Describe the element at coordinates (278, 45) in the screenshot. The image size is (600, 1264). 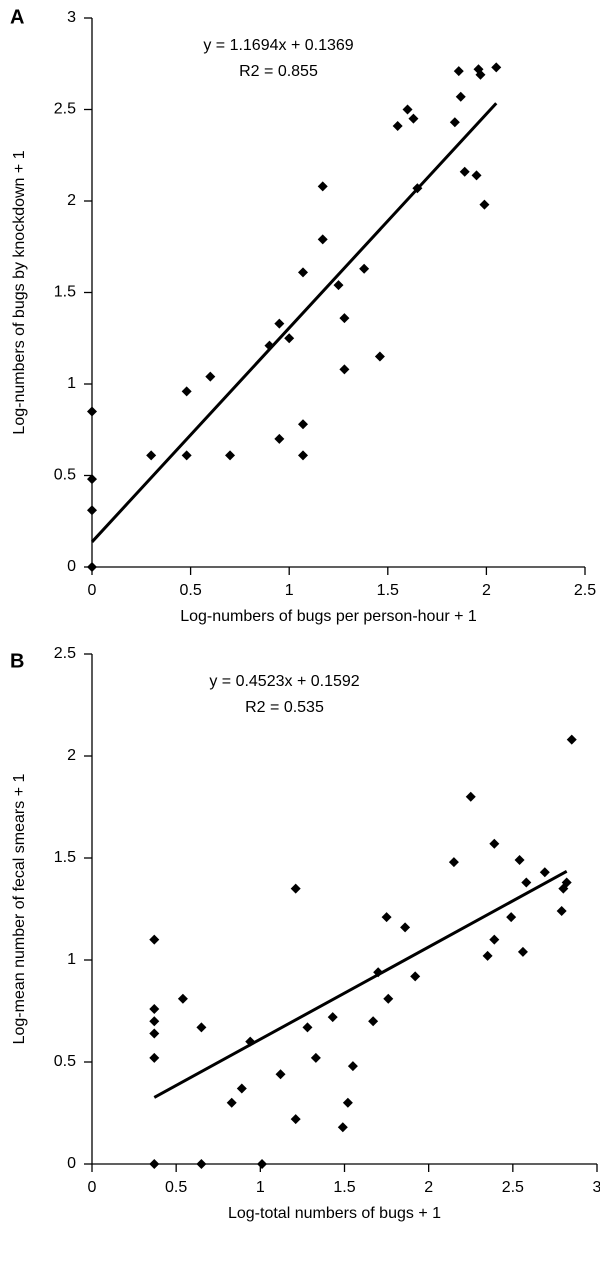
I see `equation-annotation: y = 1.1694x + 0.1369` at that location.